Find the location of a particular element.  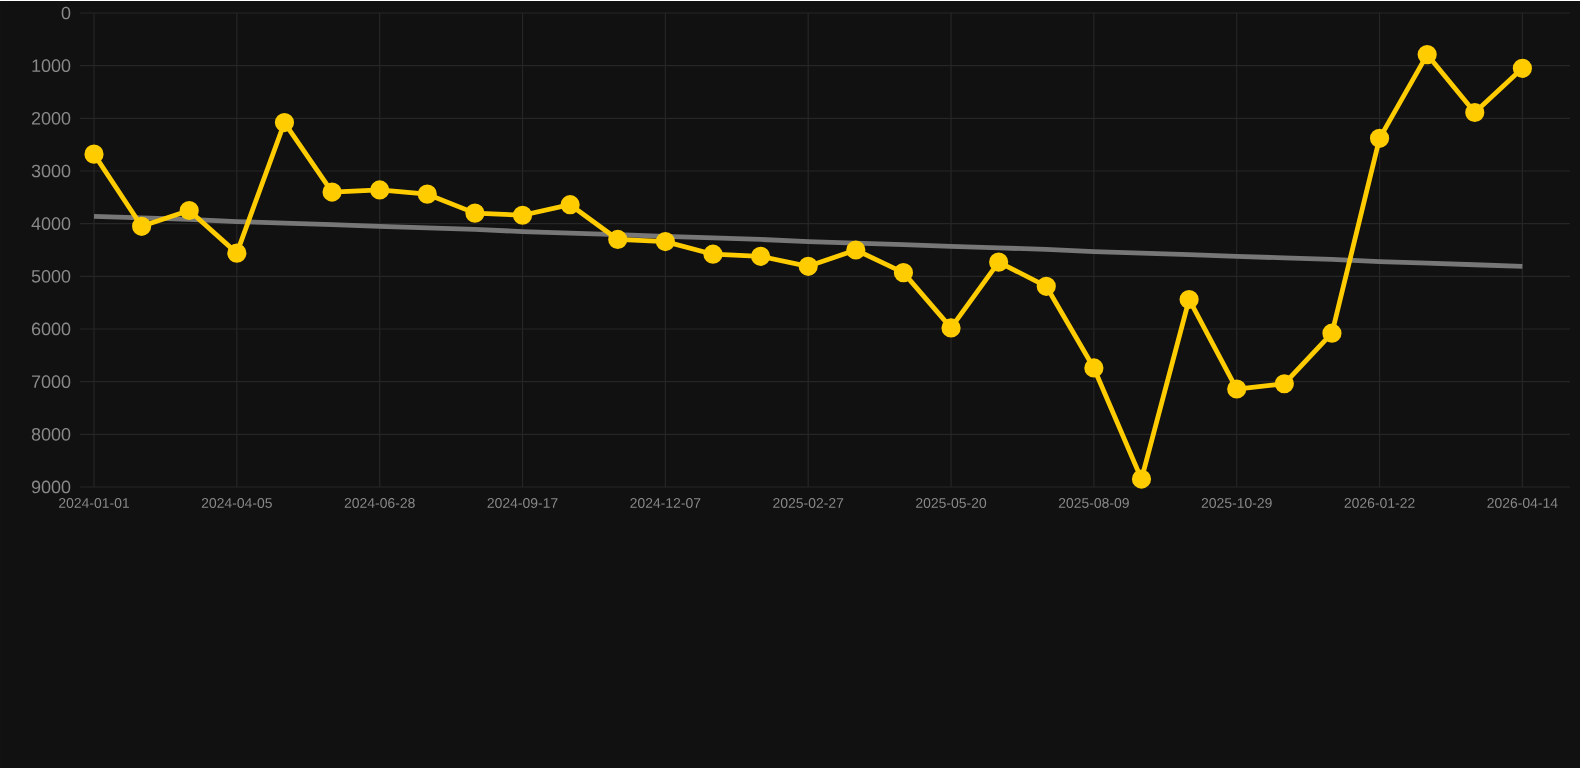

y-tick-label: 7000 is located at coordinates (51, 381).